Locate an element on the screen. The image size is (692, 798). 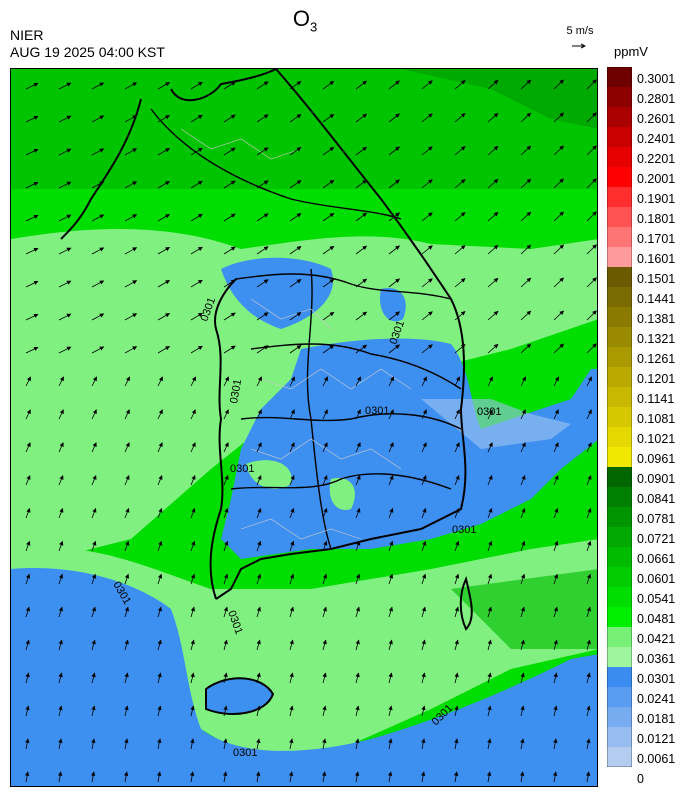
title-text: O is located at coordinates (301, 18).